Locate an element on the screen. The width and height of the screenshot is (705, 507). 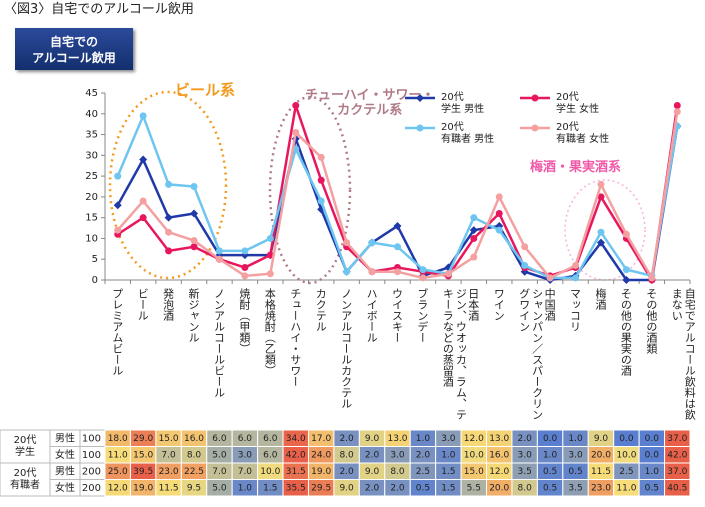
cell-value: 7.0 is located at coordinates (245, 472).